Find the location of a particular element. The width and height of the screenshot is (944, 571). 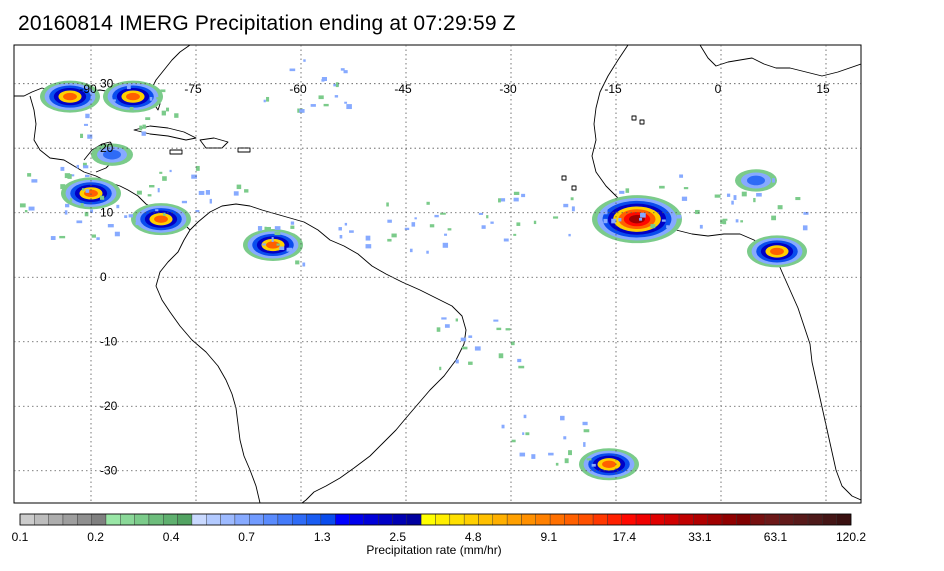

latitude-label: -10 is located at coordinates (109, 342).